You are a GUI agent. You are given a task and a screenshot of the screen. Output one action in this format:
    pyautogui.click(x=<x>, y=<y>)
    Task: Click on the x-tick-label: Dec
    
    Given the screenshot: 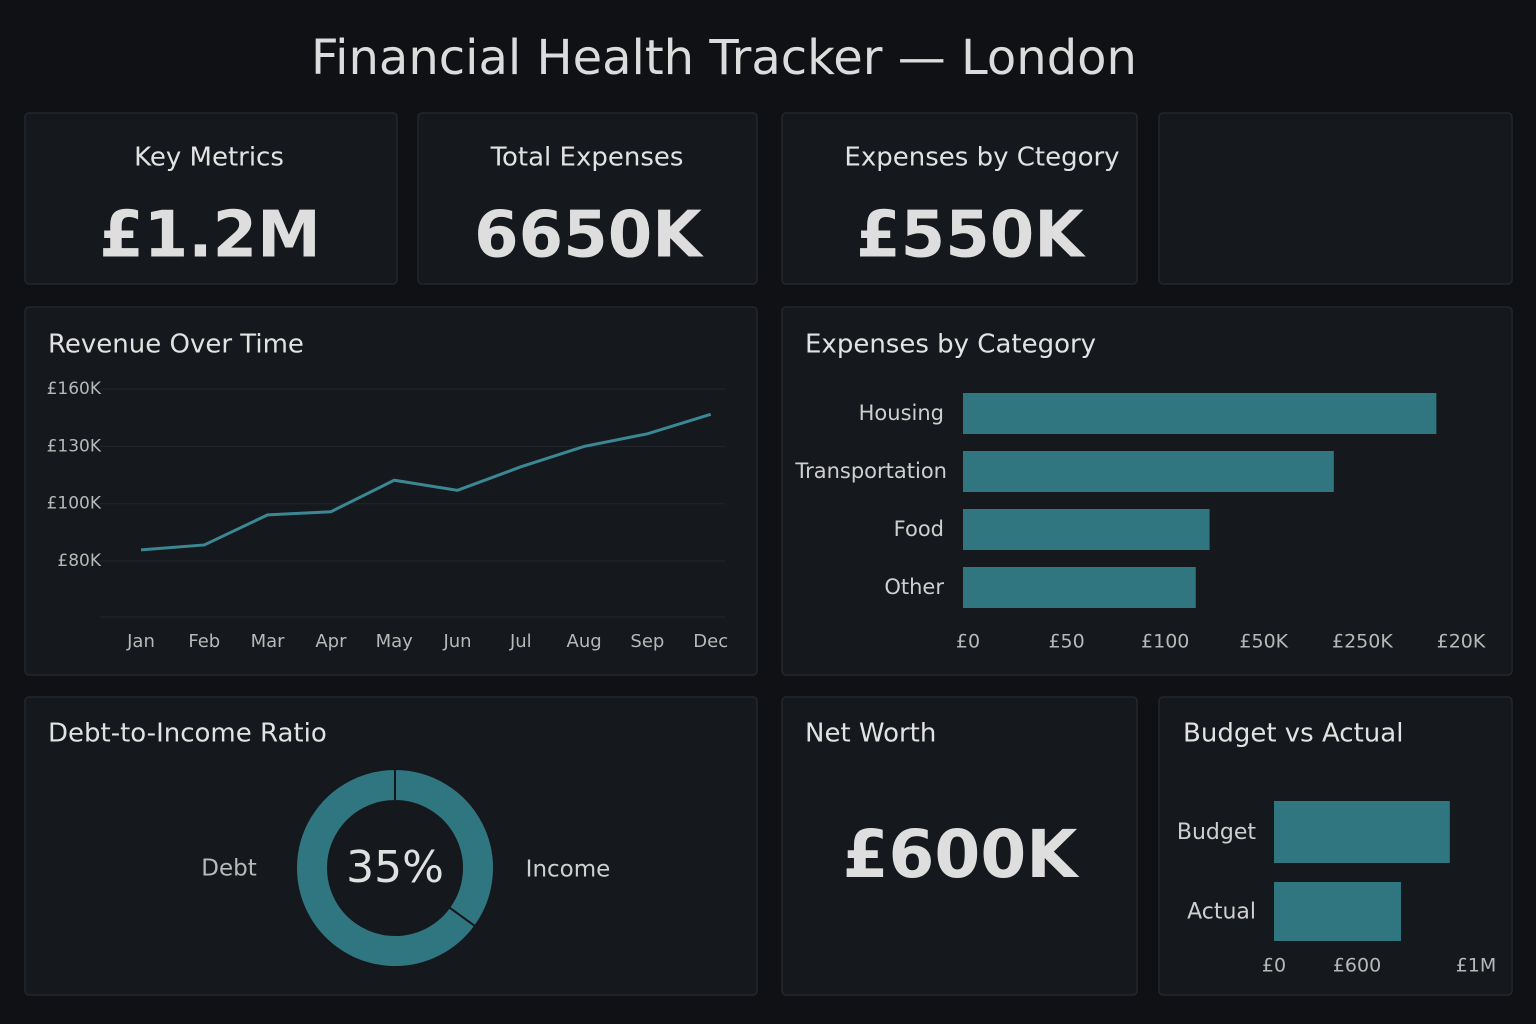 What is the action you would take?
    pyautogui.click(x=710, y=641)
    